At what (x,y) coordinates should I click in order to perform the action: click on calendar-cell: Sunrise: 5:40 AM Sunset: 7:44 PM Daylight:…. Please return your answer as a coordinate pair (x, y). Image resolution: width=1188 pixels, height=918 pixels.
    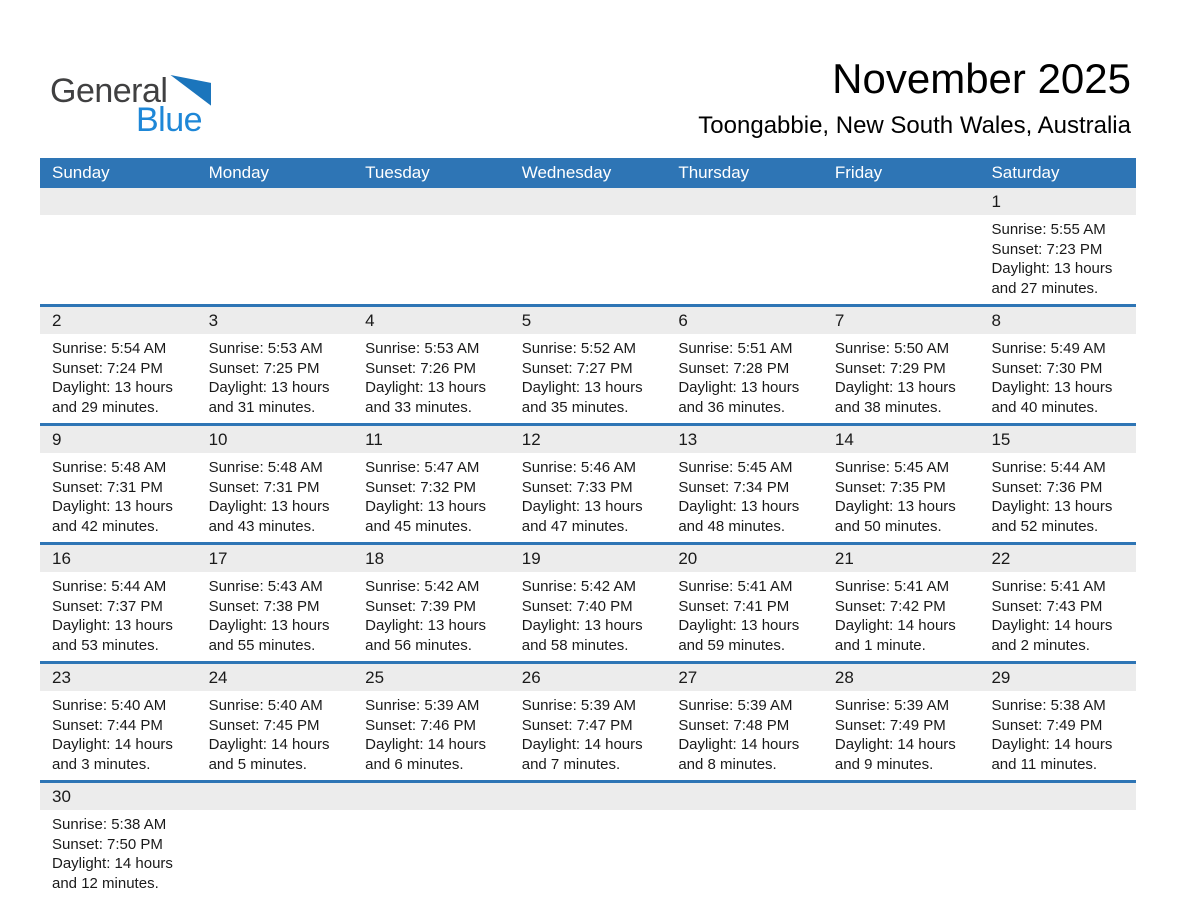
    Looking at the image, I should click on (118, 735).